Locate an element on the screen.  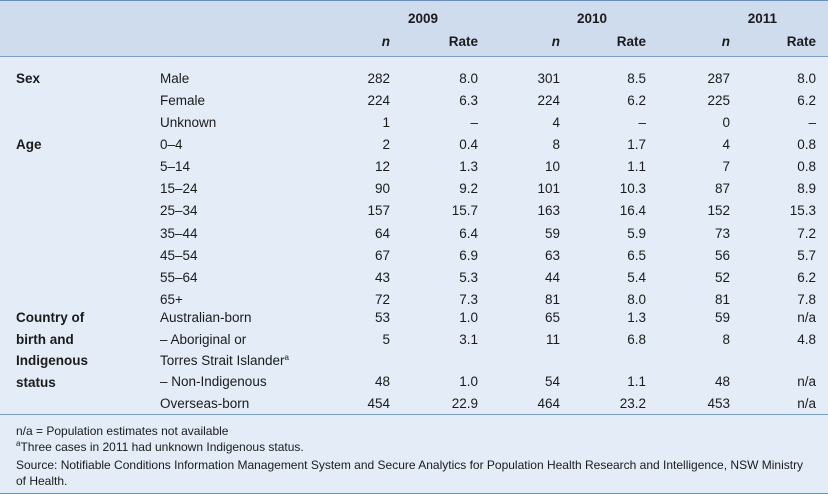
table-cell-rate: 3.1 is located at coordinates (468, 339).